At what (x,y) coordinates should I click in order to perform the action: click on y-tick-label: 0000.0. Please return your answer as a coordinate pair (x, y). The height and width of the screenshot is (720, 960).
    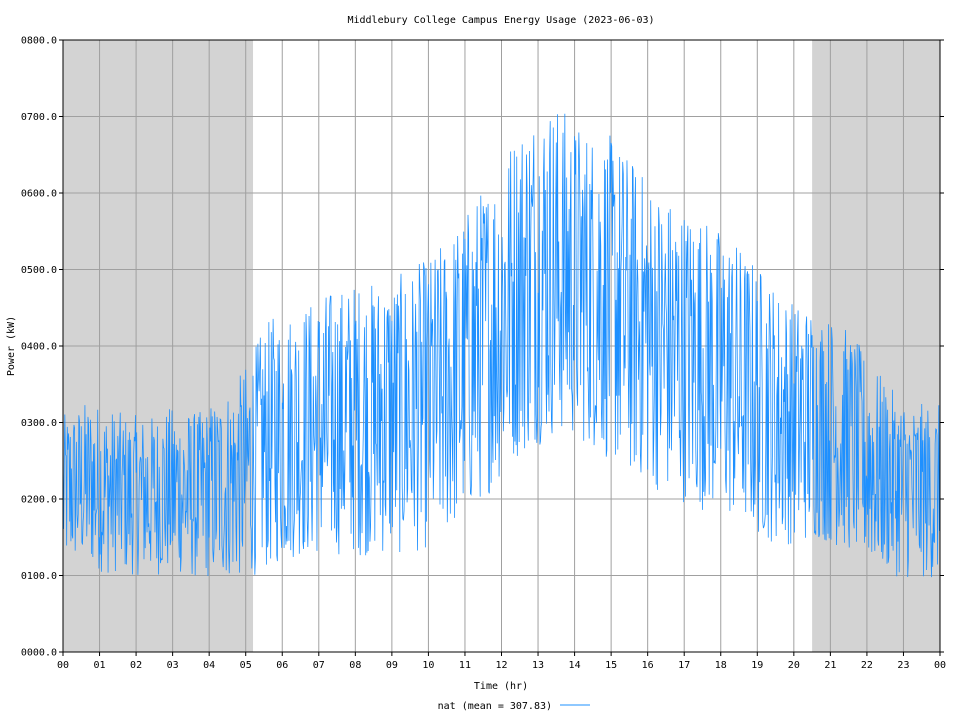
    Looking at the image, I should click on (39, 653).